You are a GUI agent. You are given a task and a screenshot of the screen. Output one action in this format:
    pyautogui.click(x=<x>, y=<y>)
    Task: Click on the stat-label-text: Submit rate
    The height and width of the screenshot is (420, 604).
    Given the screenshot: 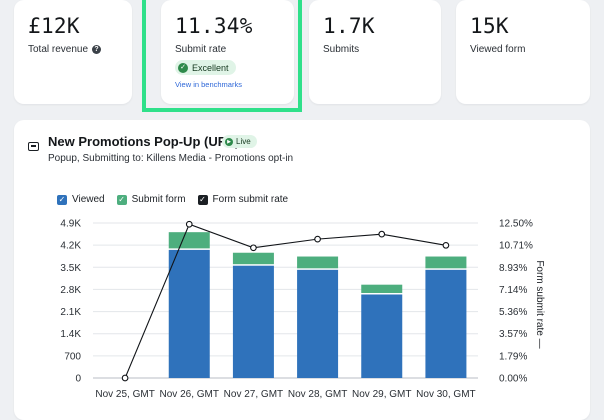 What is the action you would take?
    pyautogui.click(x=201, y=49)
    